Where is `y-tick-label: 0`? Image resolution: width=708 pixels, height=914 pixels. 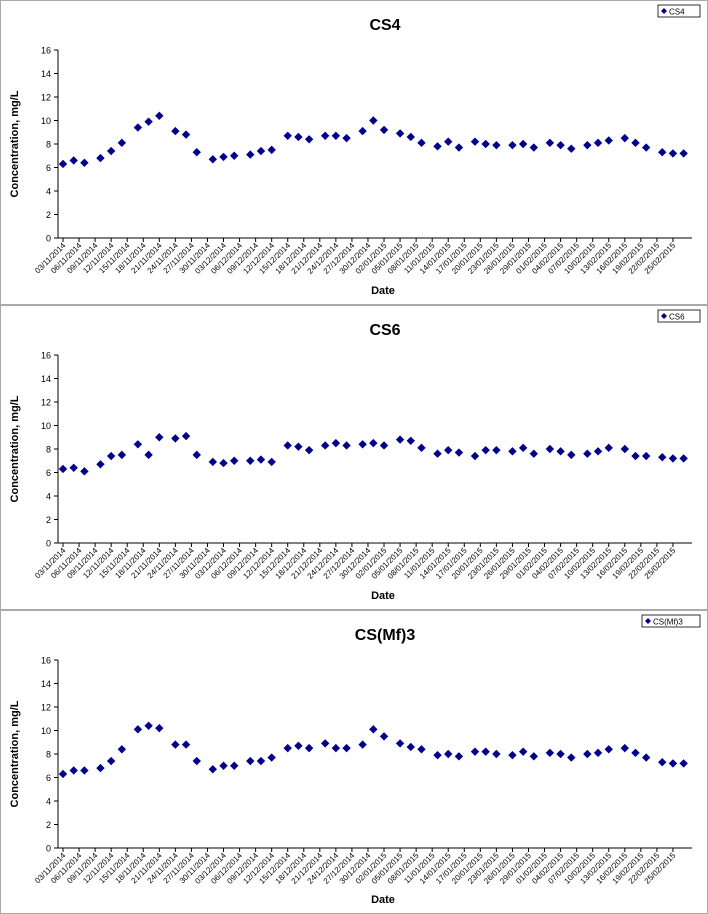
y-tick-label: 0 is located at coordinates (48, 544).